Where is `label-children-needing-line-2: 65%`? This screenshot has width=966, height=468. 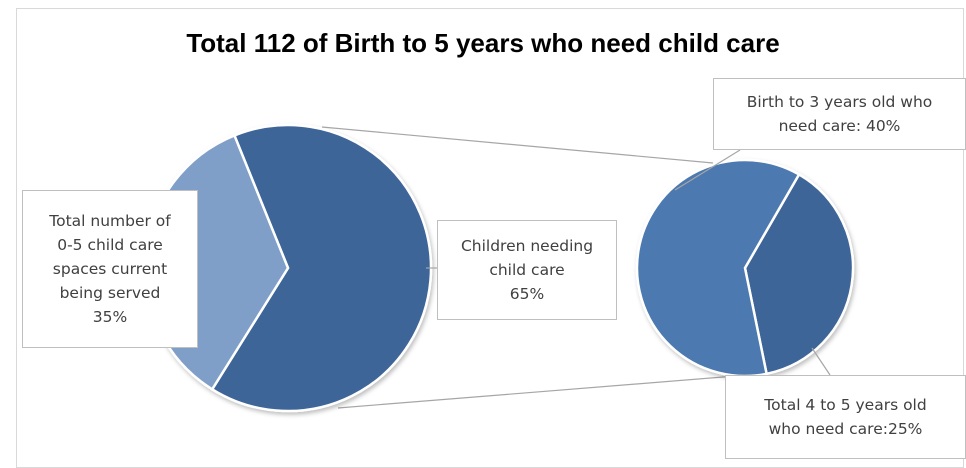
label-children-needing-line-2: 65% is located at coordinates (527, 294).